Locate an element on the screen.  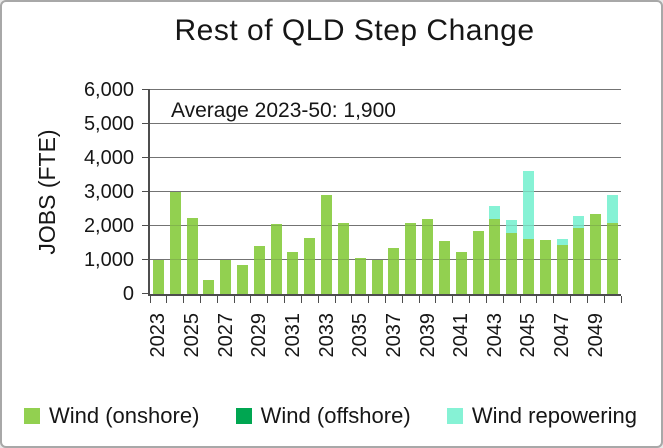
x-tick-label-2025: 2025 is located at coordinates (192, 335).